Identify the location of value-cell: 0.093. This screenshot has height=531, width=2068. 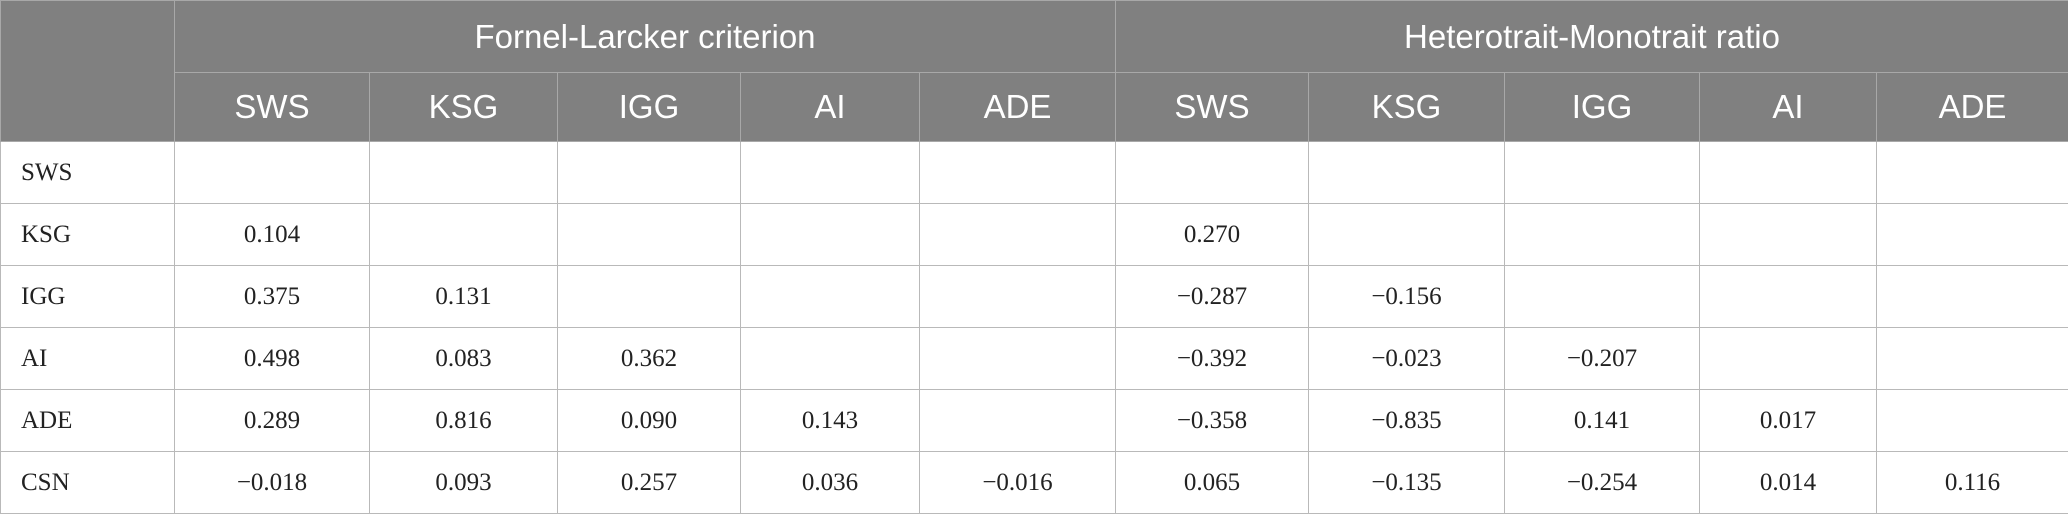
(463, 482).